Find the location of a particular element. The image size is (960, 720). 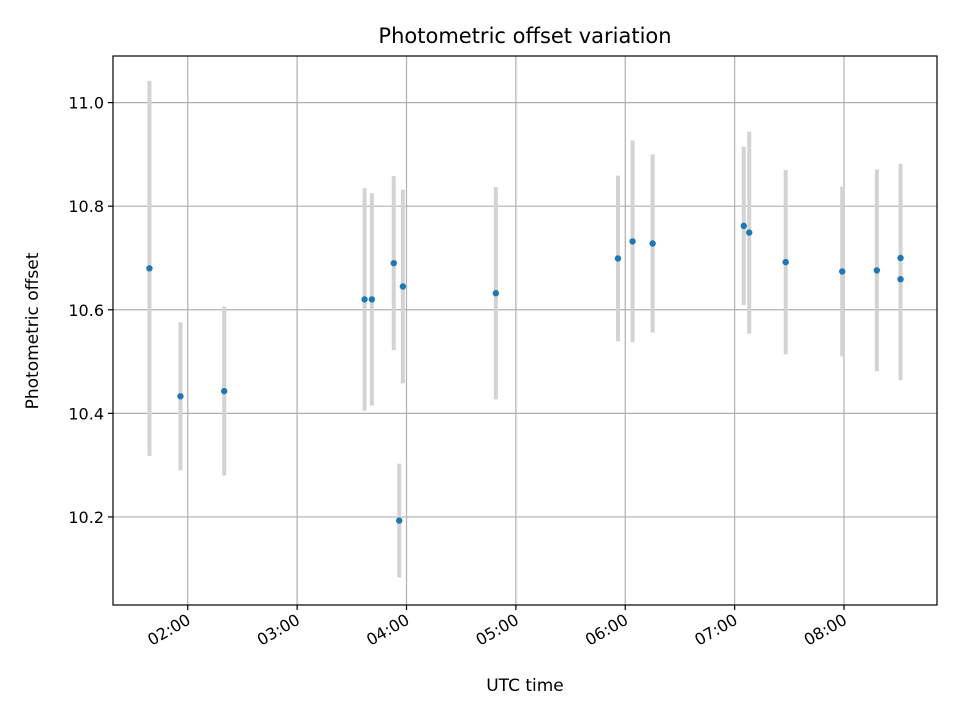

y-tick-label: 10.6 is located at coordinates (86, 310).